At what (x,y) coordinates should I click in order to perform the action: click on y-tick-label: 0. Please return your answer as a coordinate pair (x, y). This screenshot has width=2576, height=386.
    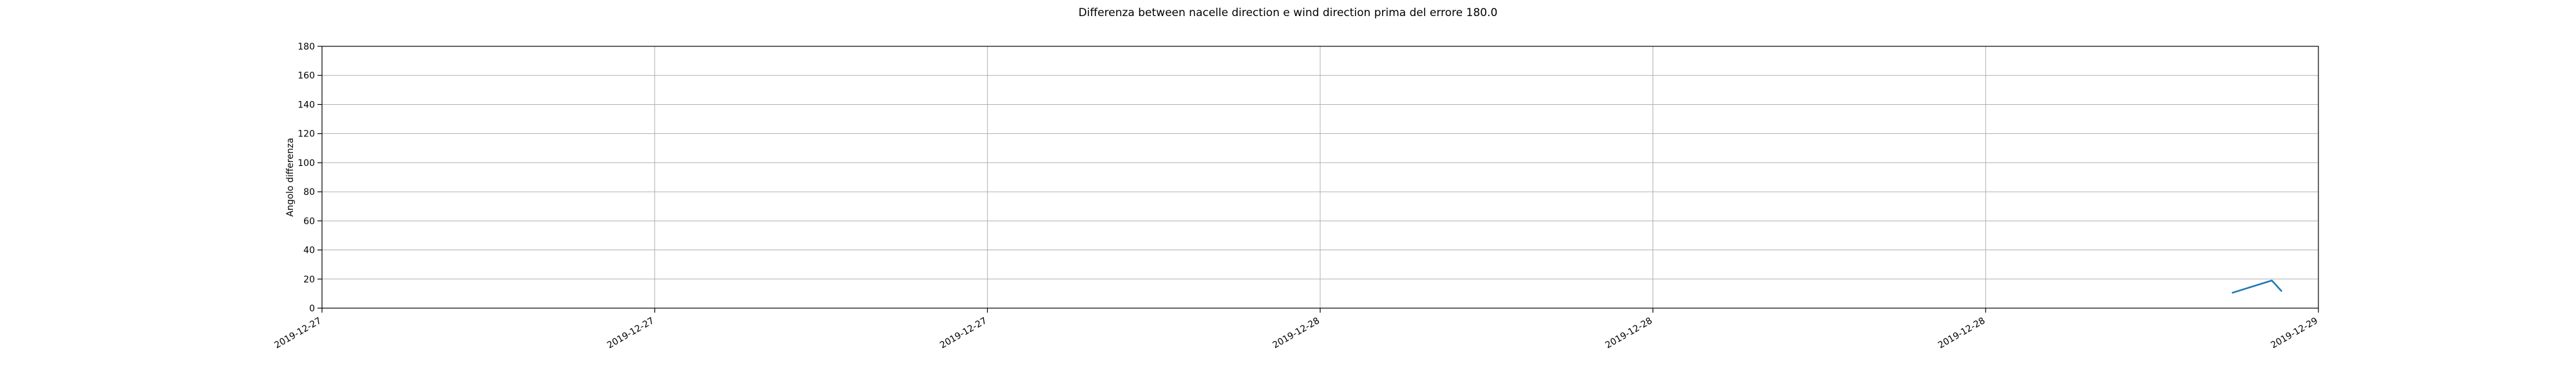
    Looking at the image, I should click on (312, 309).